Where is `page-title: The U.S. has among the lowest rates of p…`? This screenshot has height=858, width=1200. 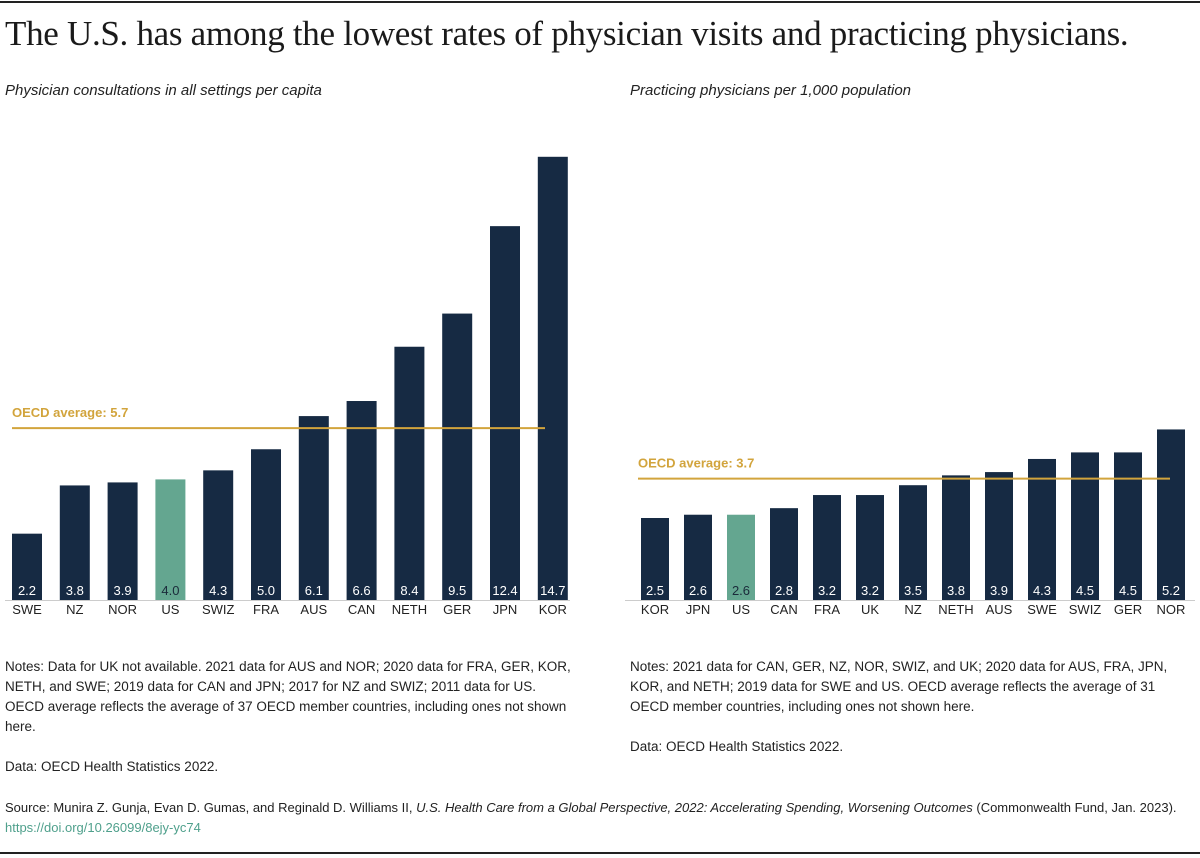 page-title: The U.S. has among the lowest rates of p… is located at coordinates (567, 33).